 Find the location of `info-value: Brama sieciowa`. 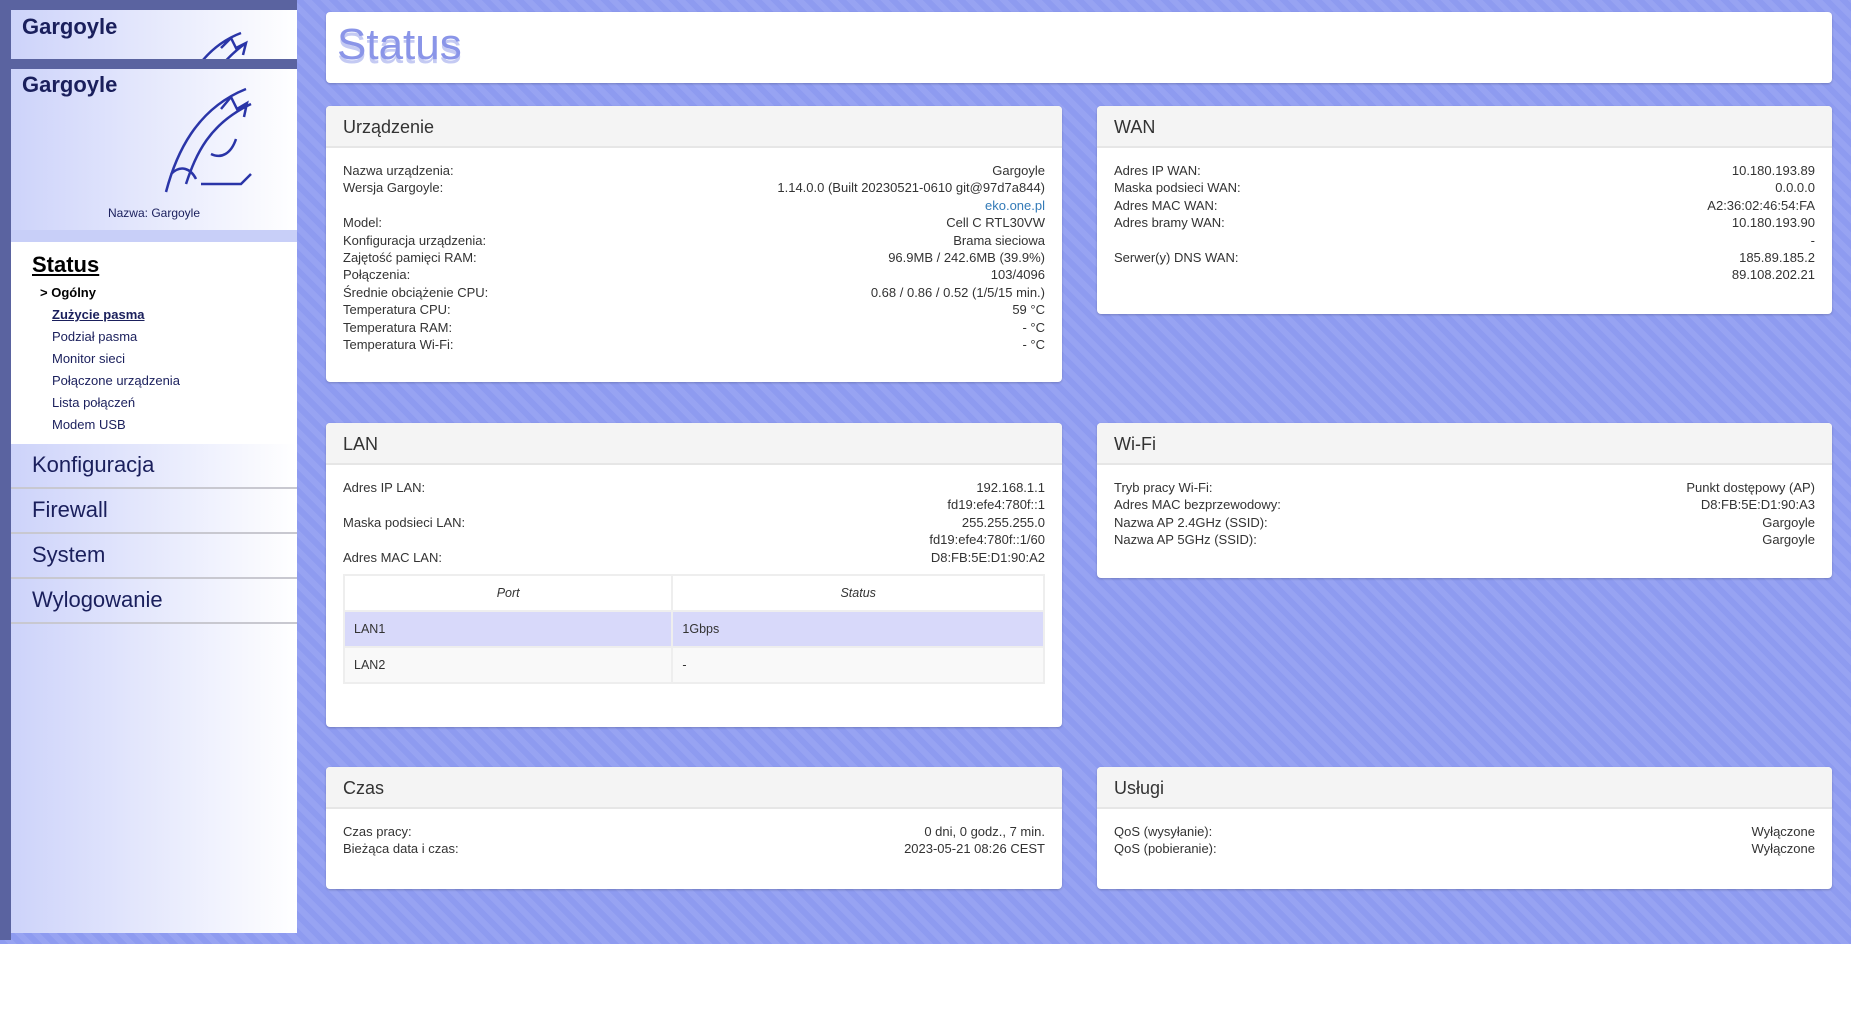

info-value: Brama sieciowa is located at coordinates (999, 240).